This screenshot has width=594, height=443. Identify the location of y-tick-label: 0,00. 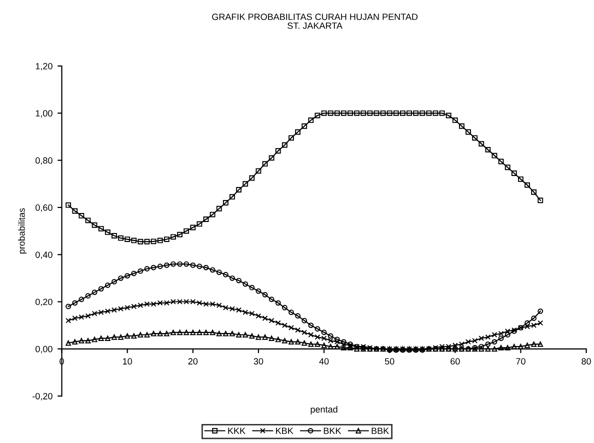
(44, 350).